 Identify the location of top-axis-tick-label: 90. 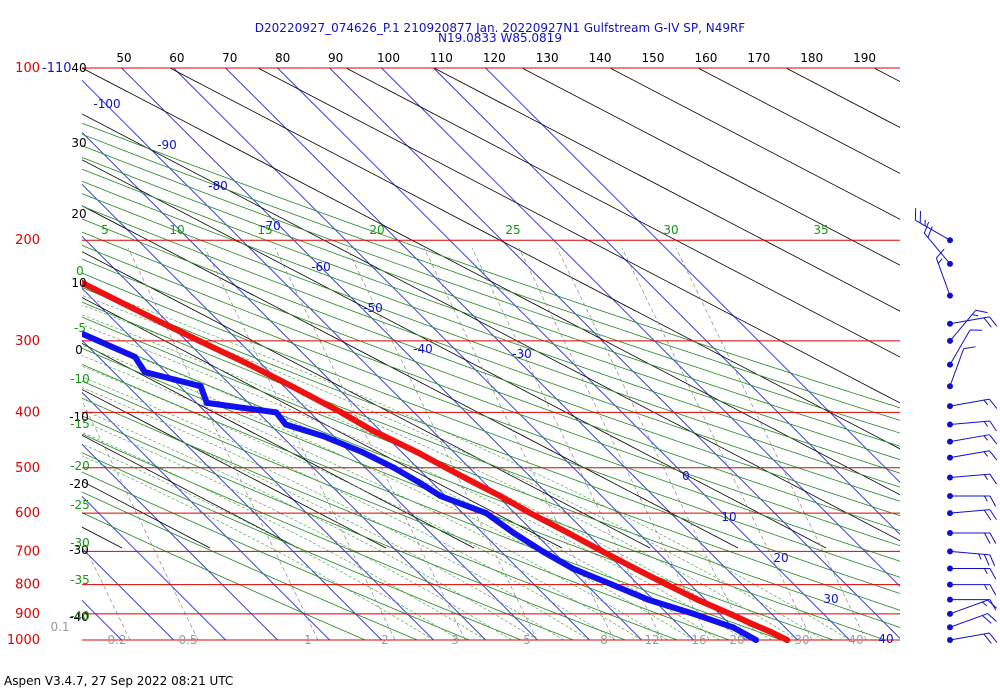
(335, 58).